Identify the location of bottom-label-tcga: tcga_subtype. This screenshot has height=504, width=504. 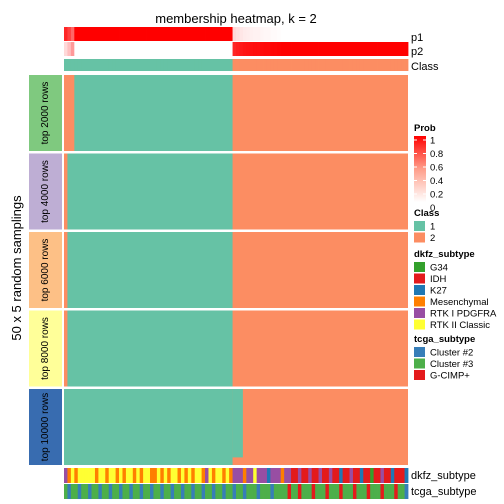
(443, 492).